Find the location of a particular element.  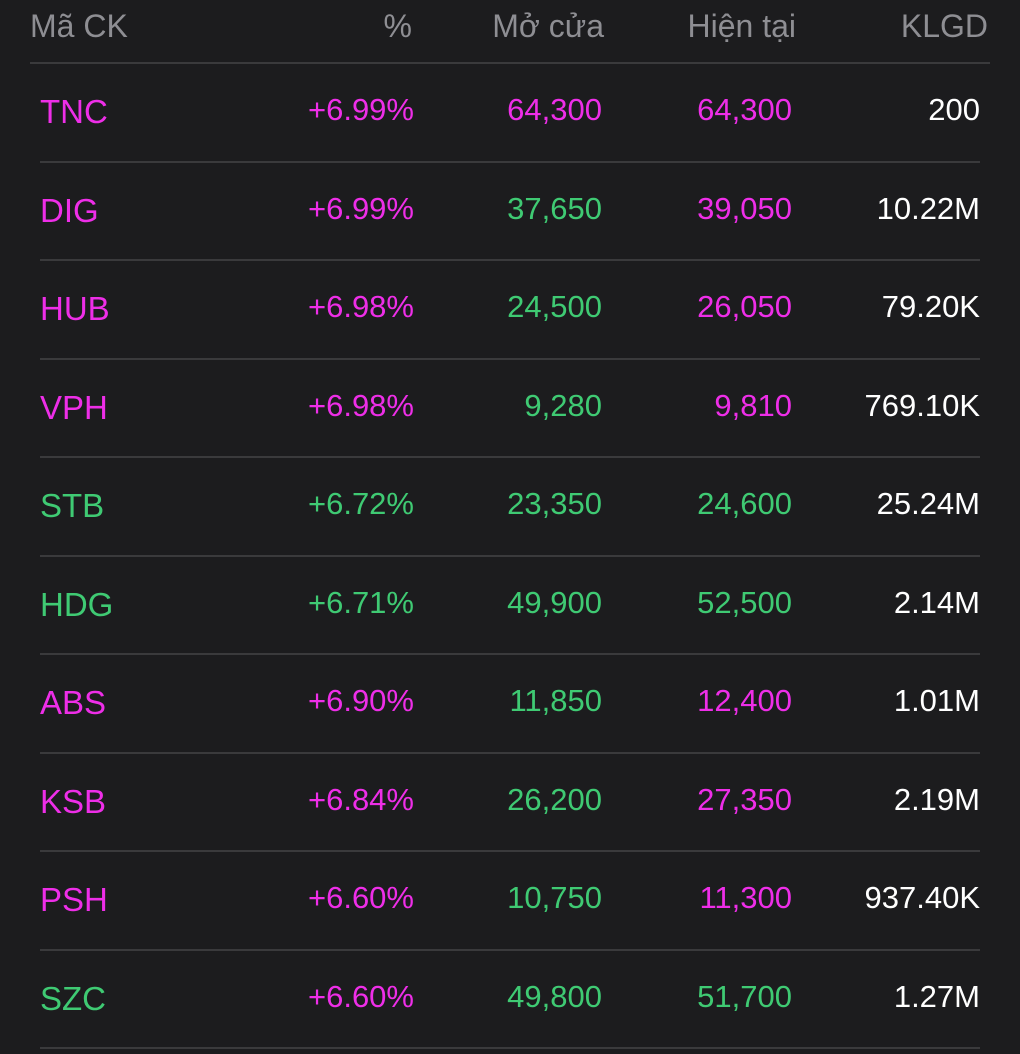

table-row: TNC +6.99% 64,300 64,300 200 is located at coordinates (510, 113).